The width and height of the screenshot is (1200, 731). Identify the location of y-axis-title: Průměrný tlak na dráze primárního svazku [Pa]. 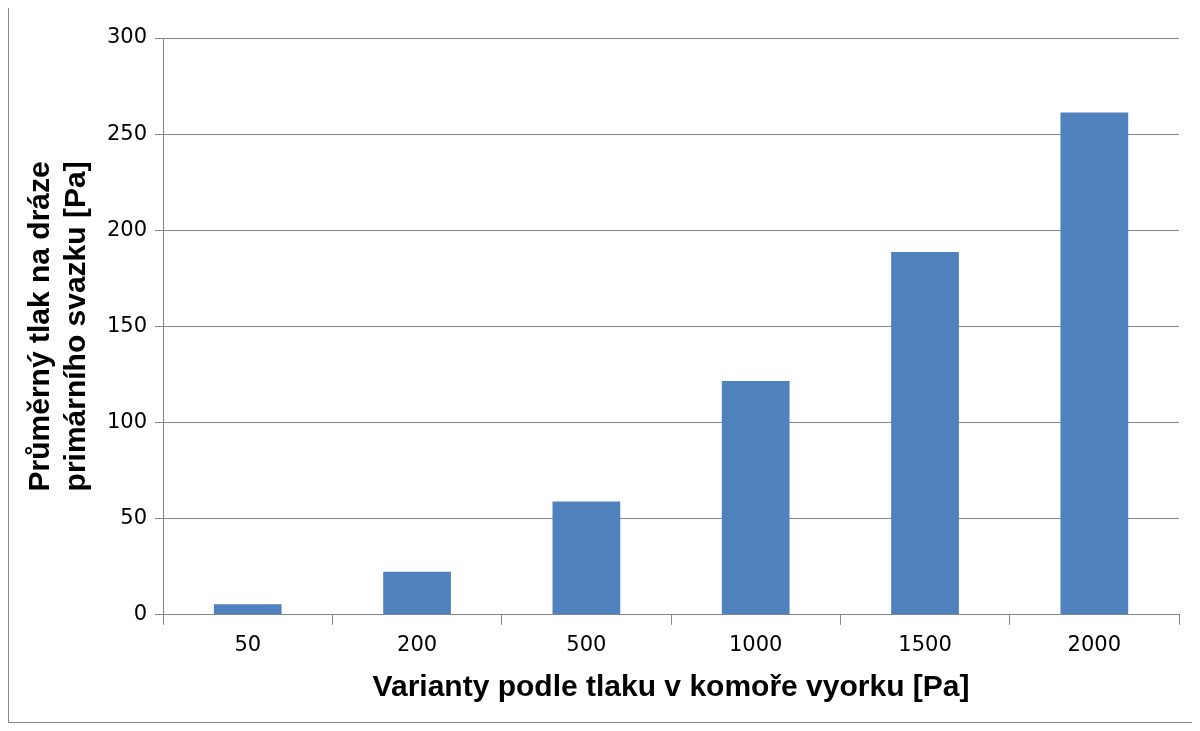
(57, 326).